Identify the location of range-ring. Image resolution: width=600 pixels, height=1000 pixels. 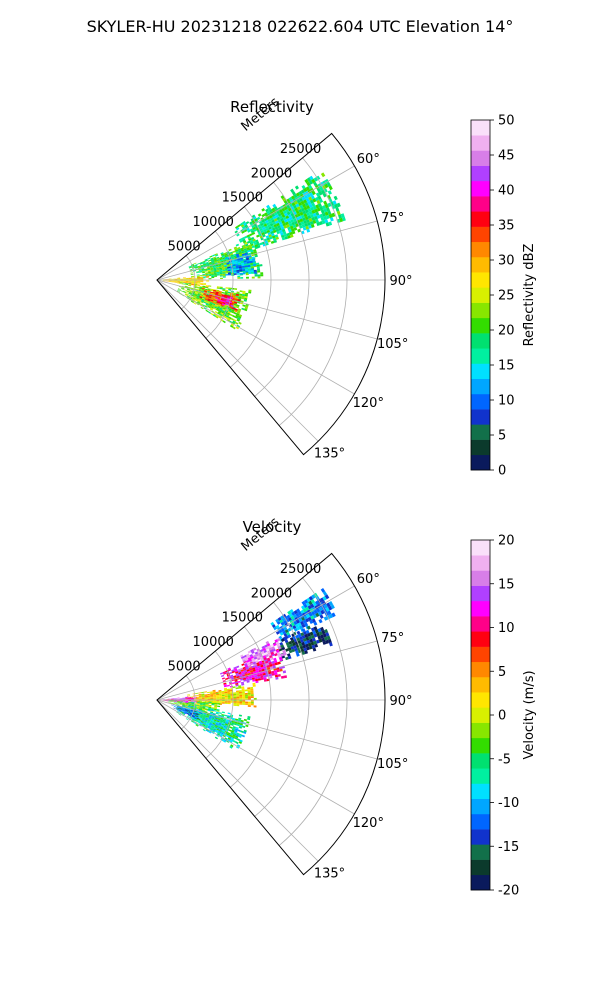
(313, 291).